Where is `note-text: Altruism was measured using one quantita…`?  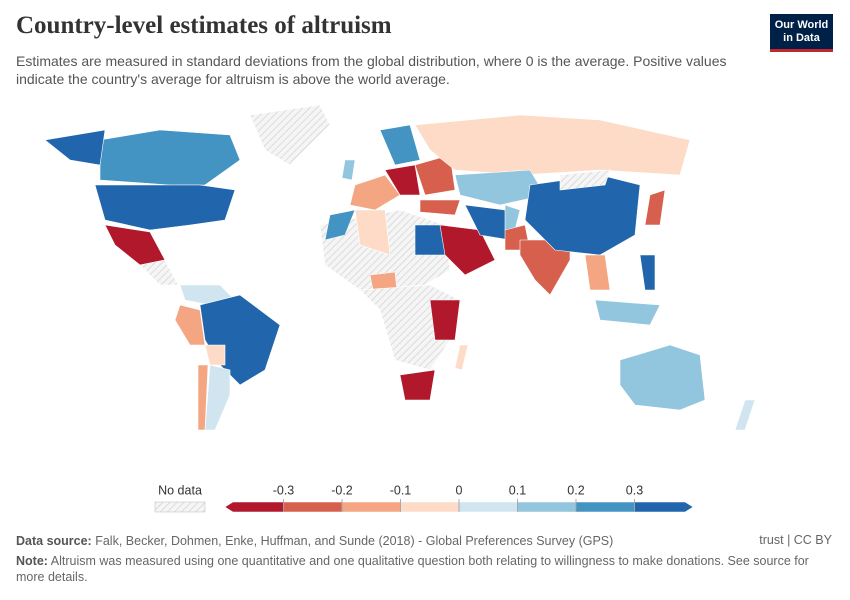 note-text: Altruism was measured using one quantita… is located at coordinates (412, 569).